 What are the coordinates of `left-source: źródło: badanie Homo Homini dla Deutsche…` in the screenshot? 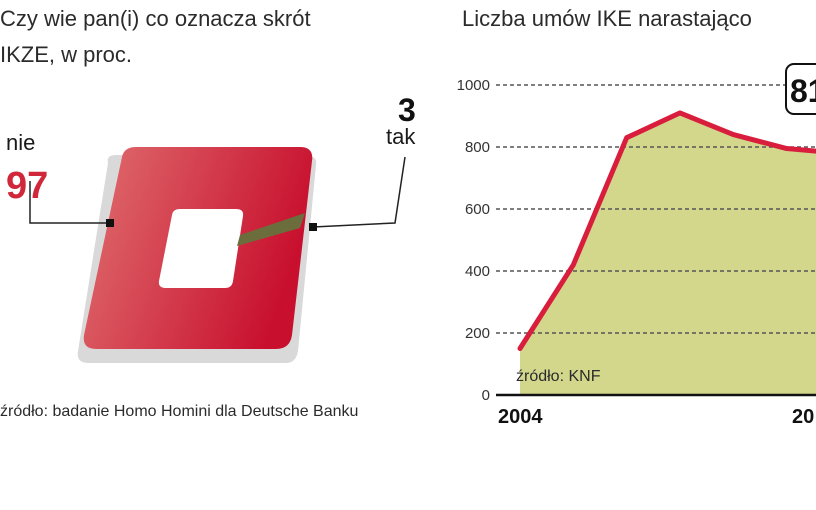 It's located at (179, 411).